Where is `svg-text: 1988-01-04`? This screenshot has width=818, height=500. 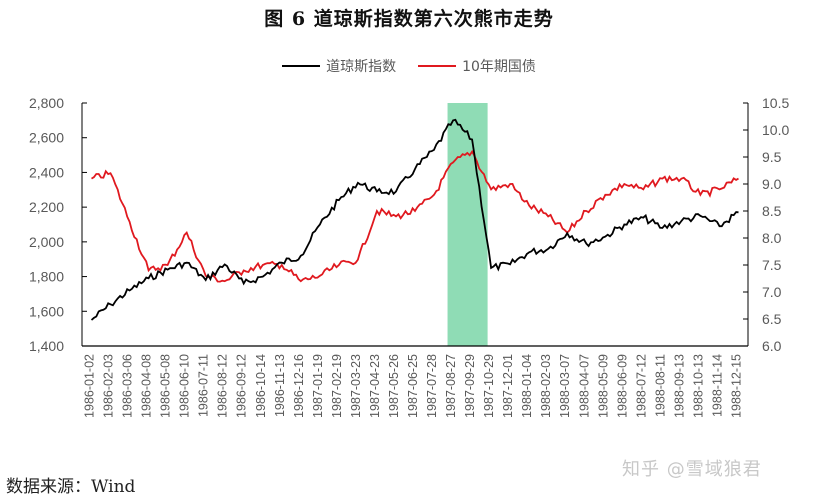
svg-text: 1988-01-04 is located at coordinates (527, 386).